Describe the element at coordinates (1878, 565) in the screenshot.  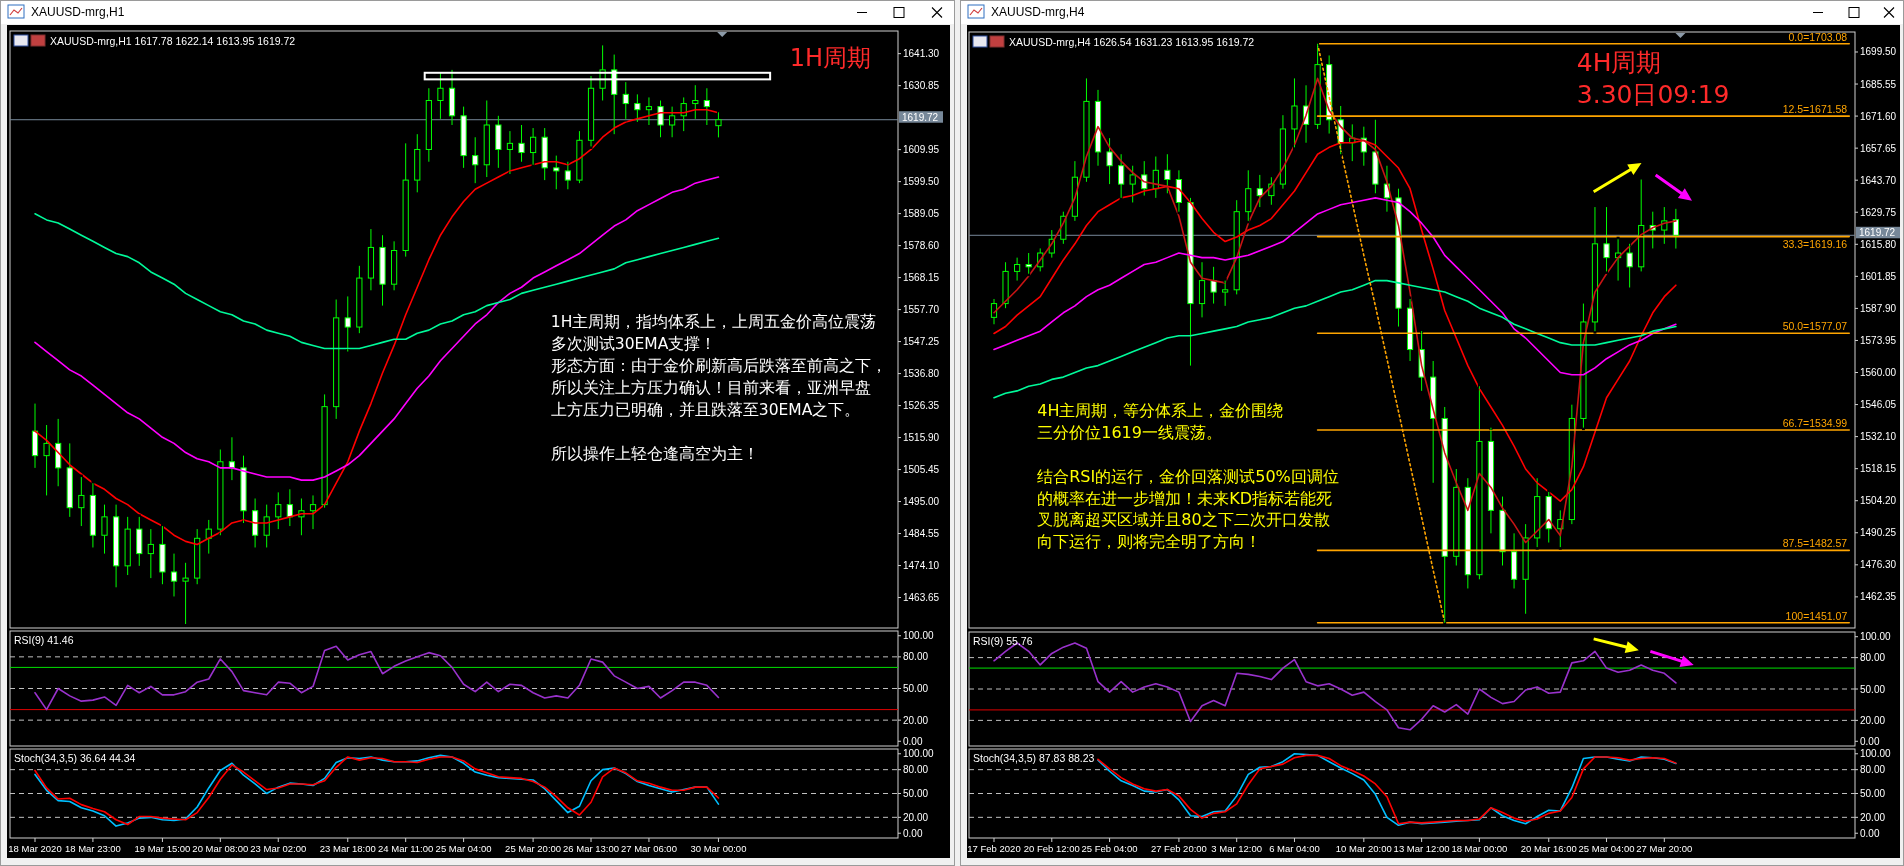
I see `y-tick-label: 1476.30` at that location.